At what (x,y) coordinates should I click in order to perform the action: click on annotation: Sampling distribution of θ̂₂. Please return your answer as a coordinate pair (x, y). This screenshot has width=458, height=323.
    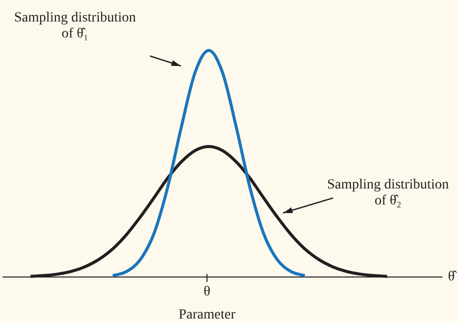
    Looking at the image, I should click on (388, 193).